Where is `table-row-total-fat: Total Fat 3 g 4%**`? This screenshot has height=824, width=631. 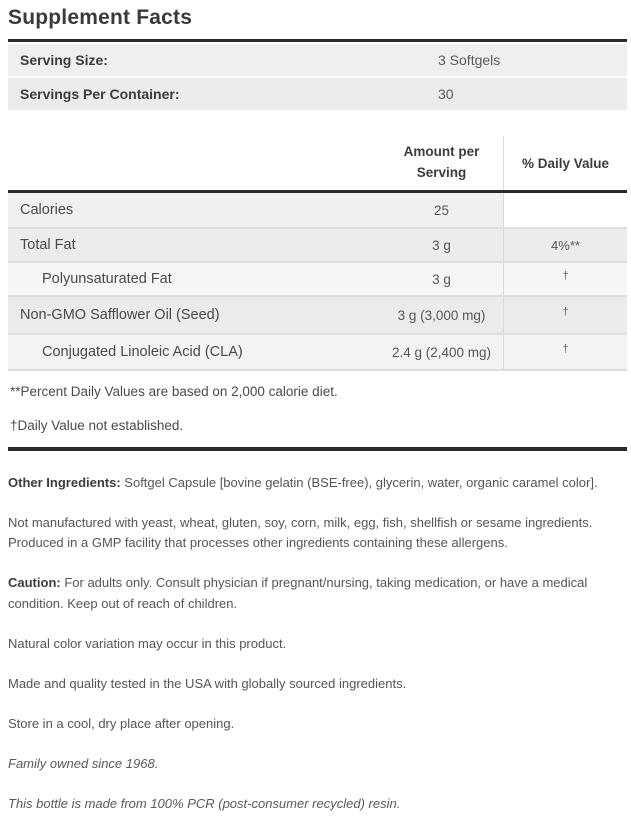
table-row-total-fat: Total Fat 3 g 4%** is located at coordinates (317, 244).